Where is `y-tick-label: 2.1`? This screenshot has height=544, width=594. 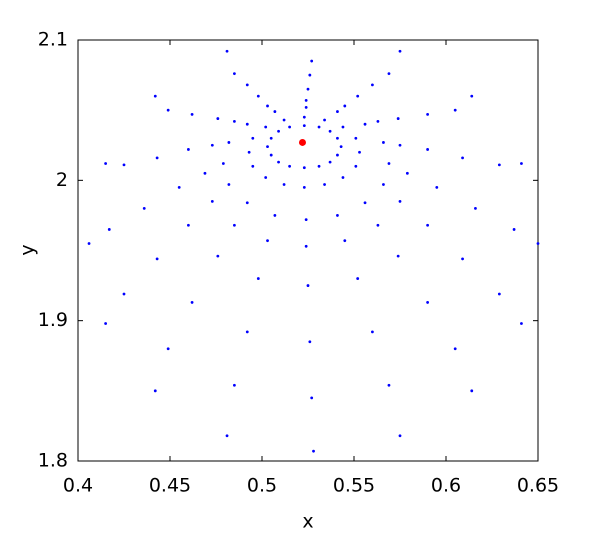
y-tick-label: 2.1 is located at coordinates (53, 40).